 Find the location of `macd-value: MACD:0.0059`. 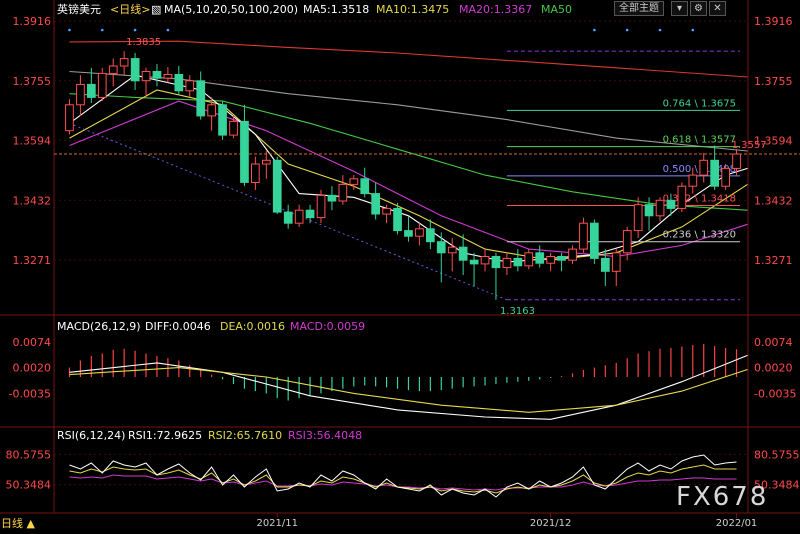

macd-value: MACD:0.0059 is located at coordinates (328, 326).